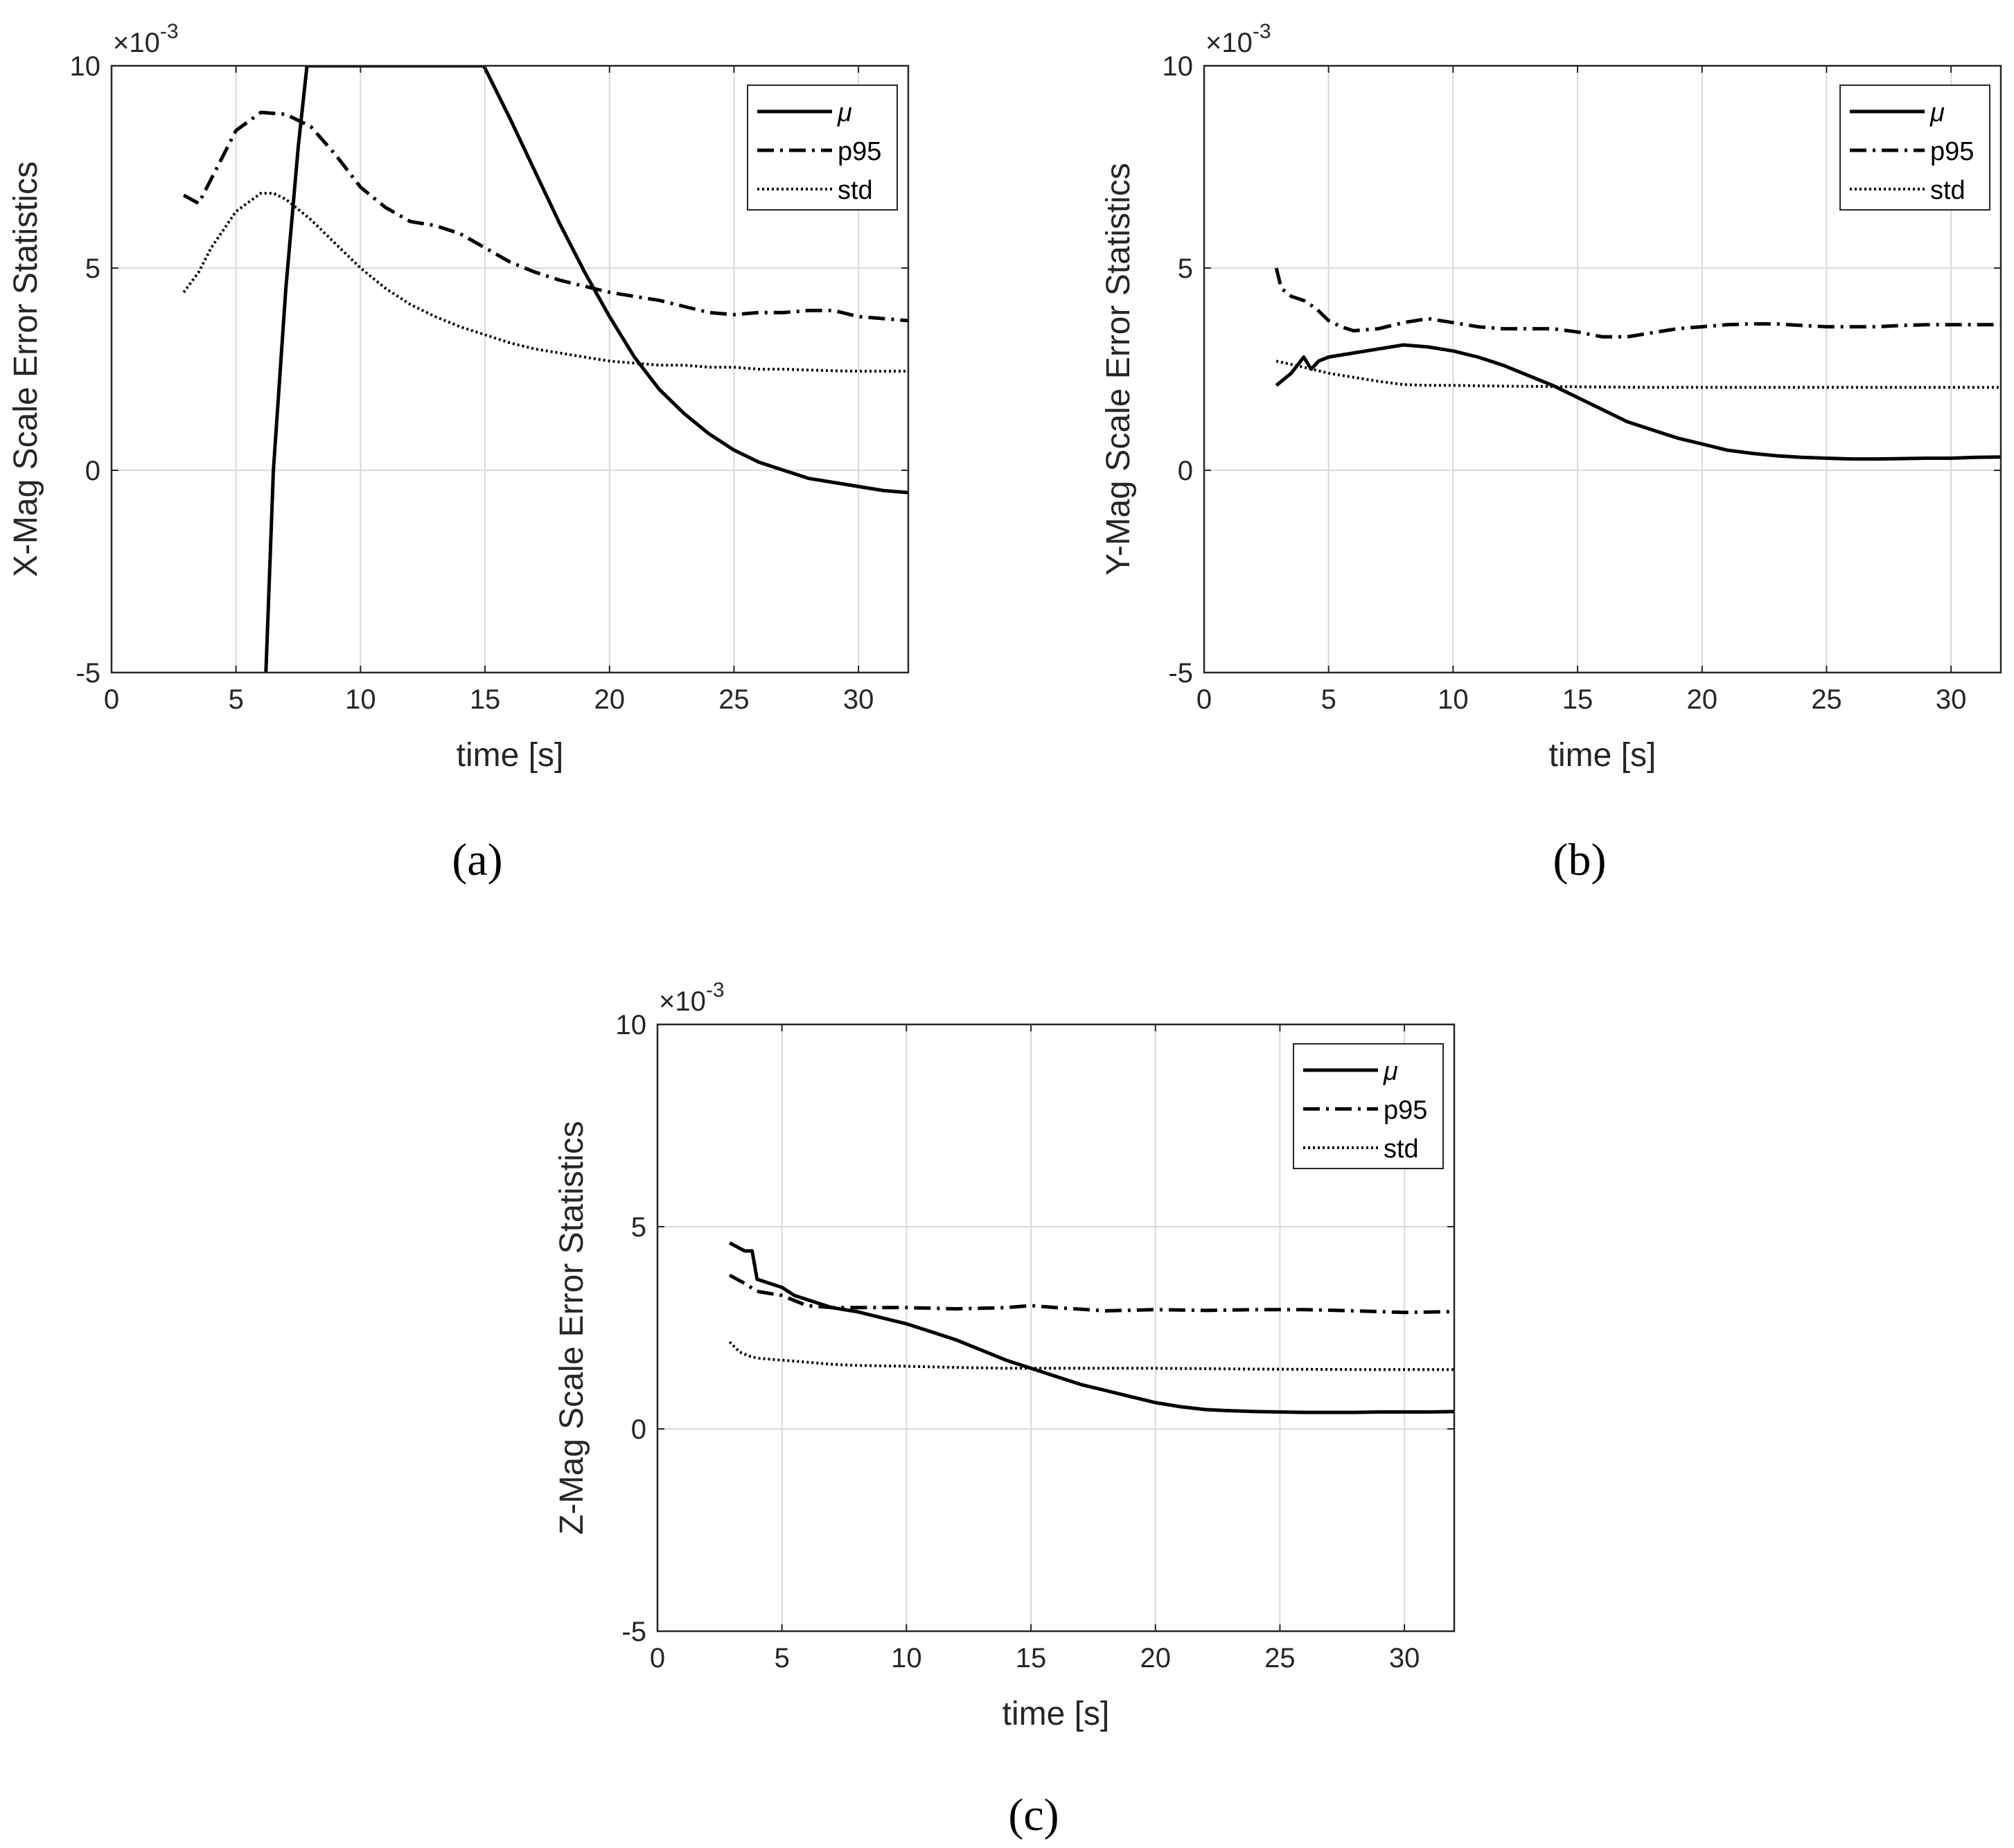 This screenshot has width=2014, height=1848. What do you see at coordinates (1031, 1658) in the screenshot?
I see `x-tick-label-c-15: 15` at bounding box center [1031, 1658].